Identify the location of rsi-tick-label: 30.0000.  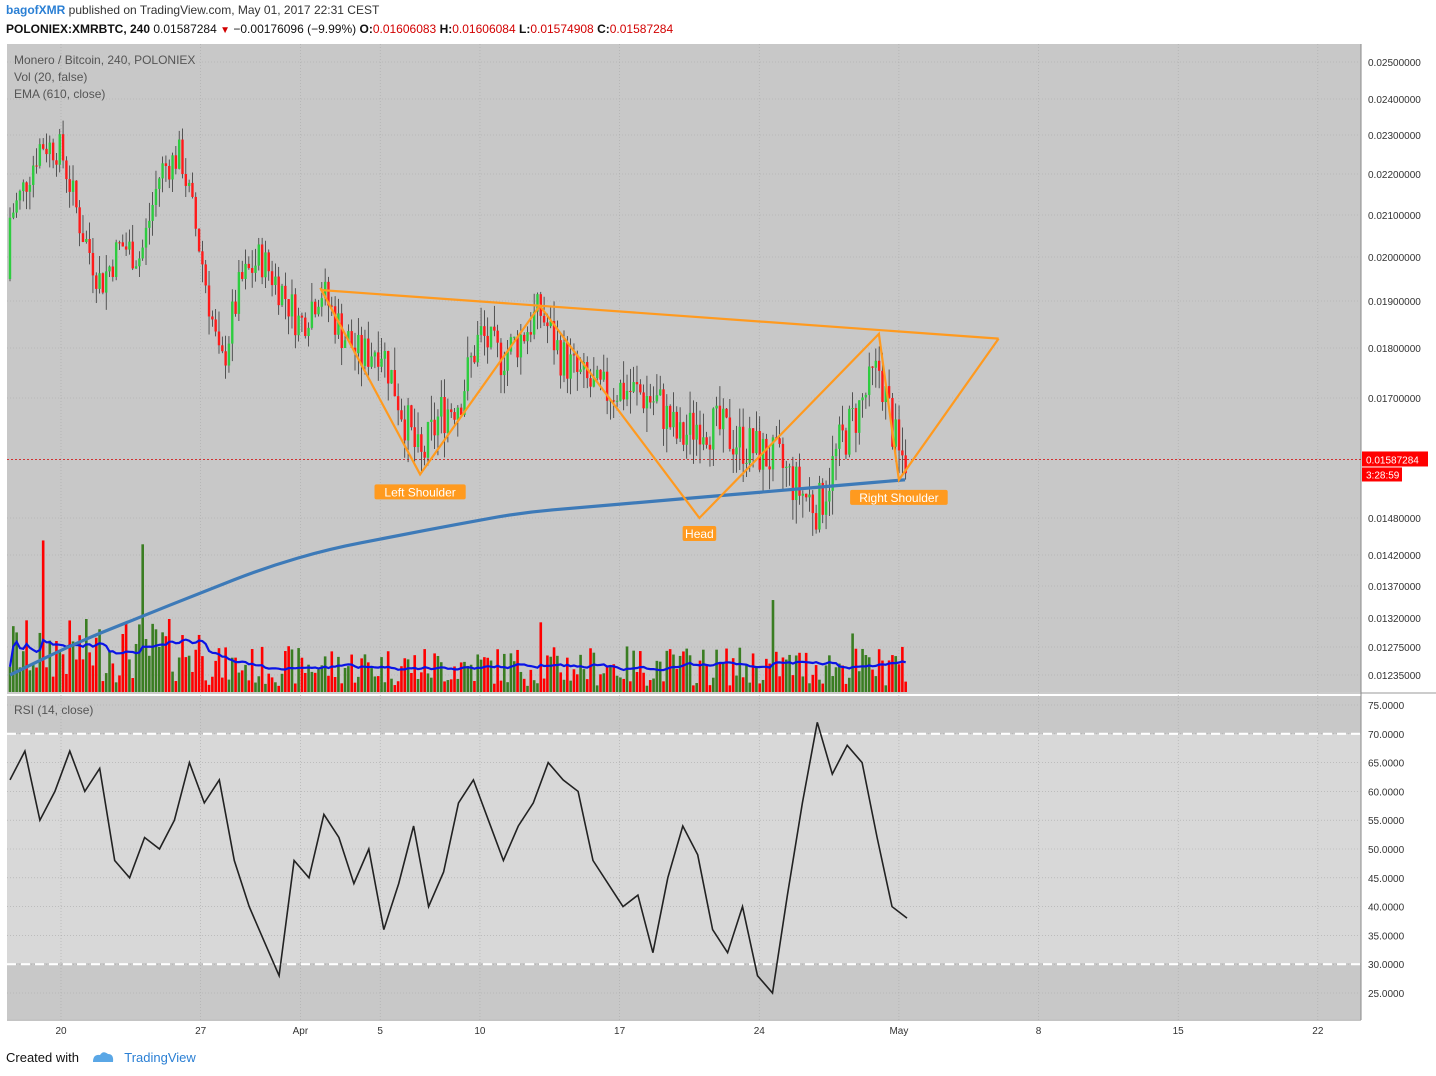
(1386, 965).